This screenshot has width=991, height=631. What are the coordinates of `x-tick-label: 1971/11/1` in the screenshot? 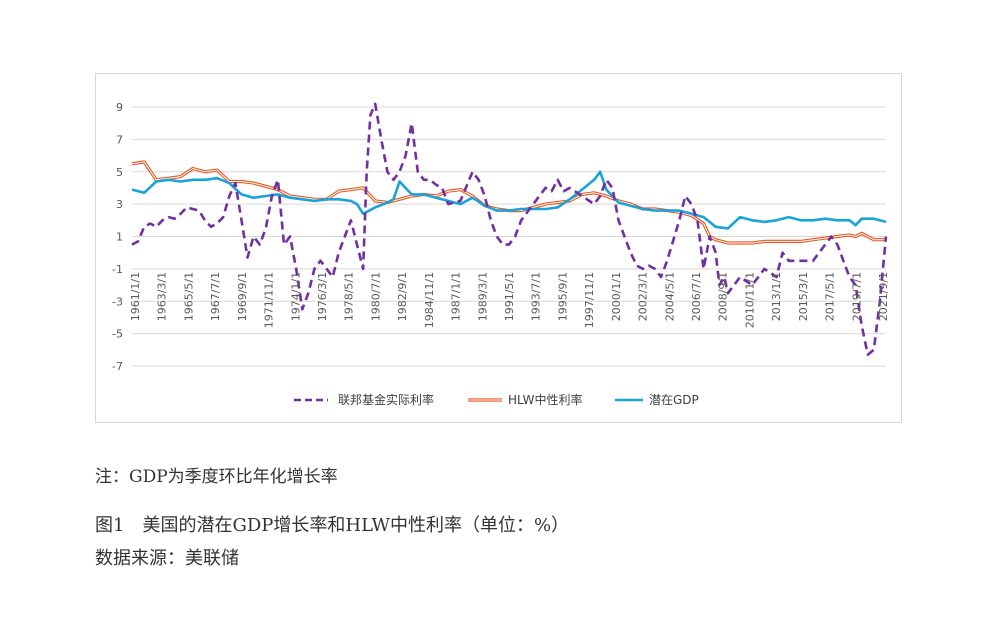 It's located at (269, 300).